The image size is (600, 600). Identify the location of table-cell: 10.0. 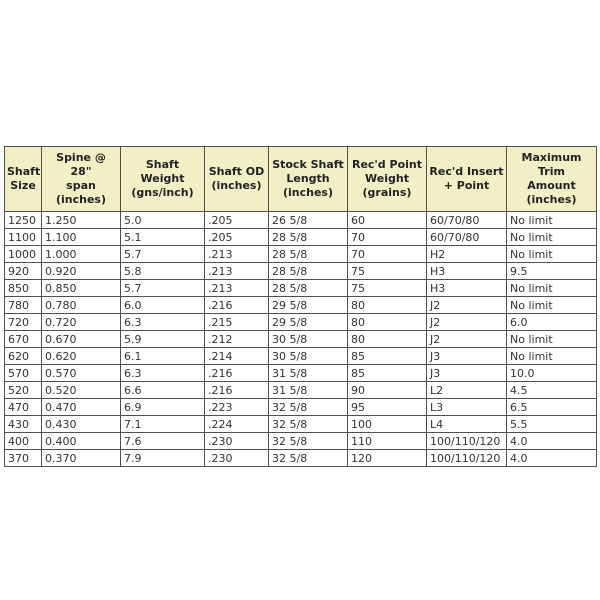
(551, 373).